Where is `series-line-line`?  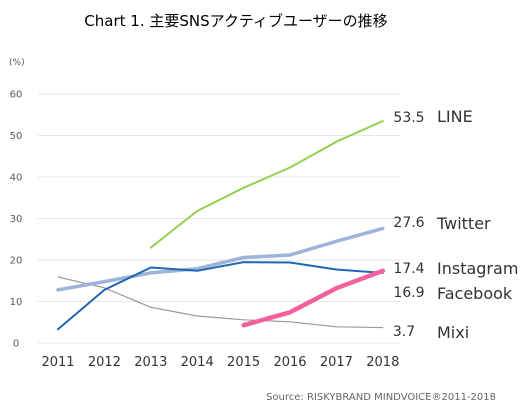
series-line-line is located at coordinates (266, 184).